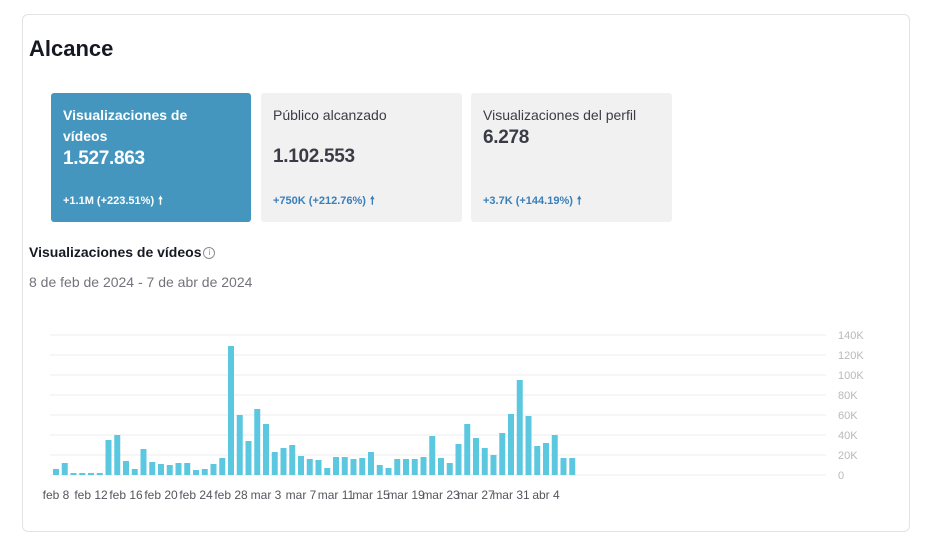  What do you see at coordinates (406, 495) in the screenshot?
I see `x-tick-label: mar 19` at bounding box center [406, 495].